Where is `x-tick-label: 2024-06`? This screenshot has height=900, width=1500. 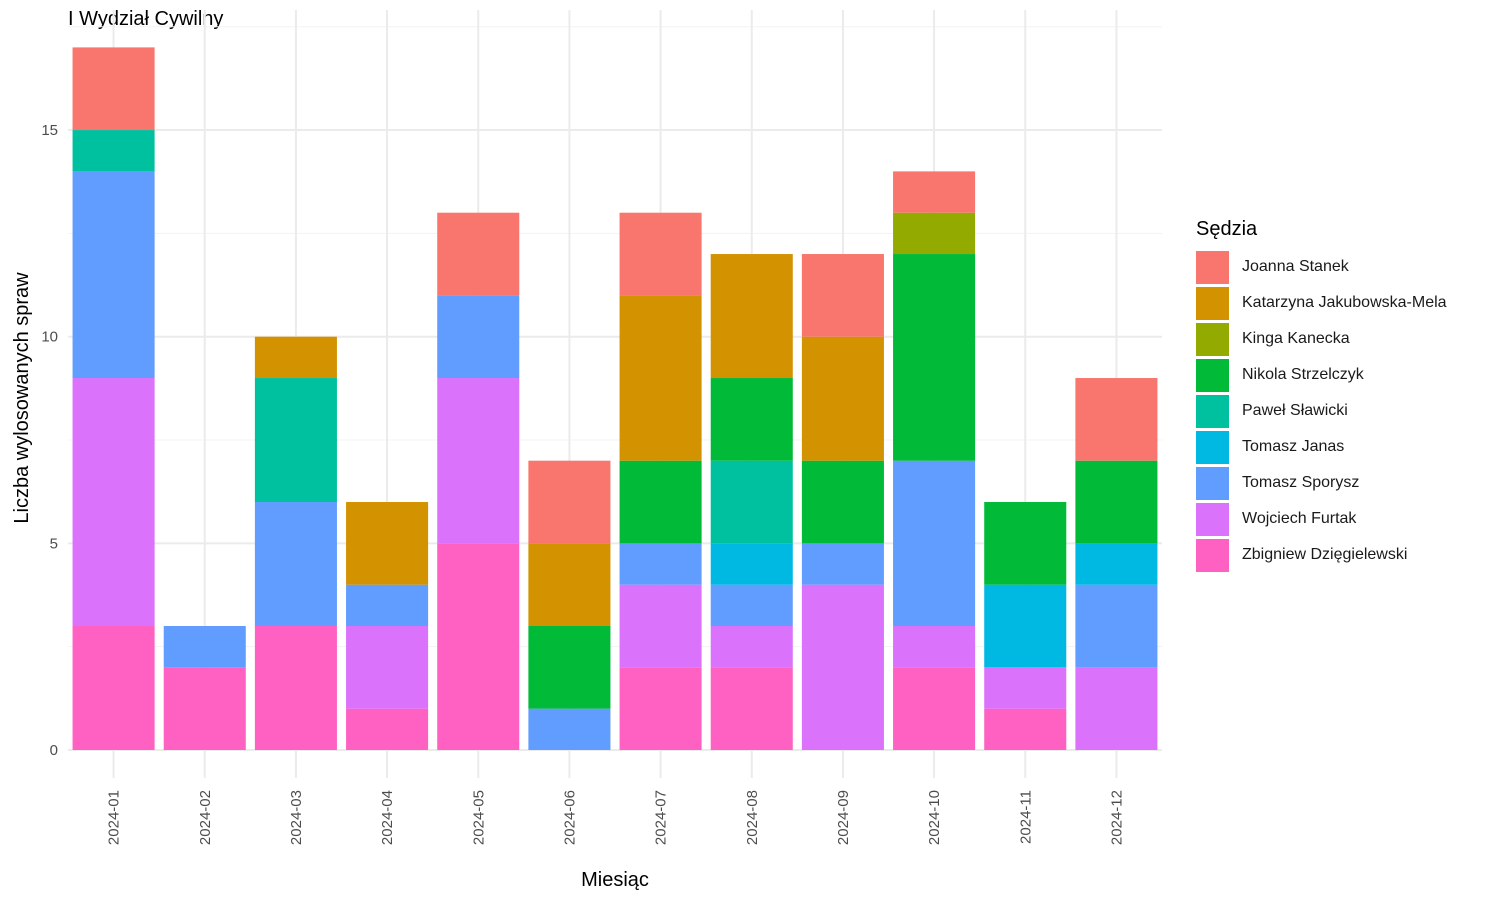 x-tick-label: 2024-06 is located at coordinates (569, 817).